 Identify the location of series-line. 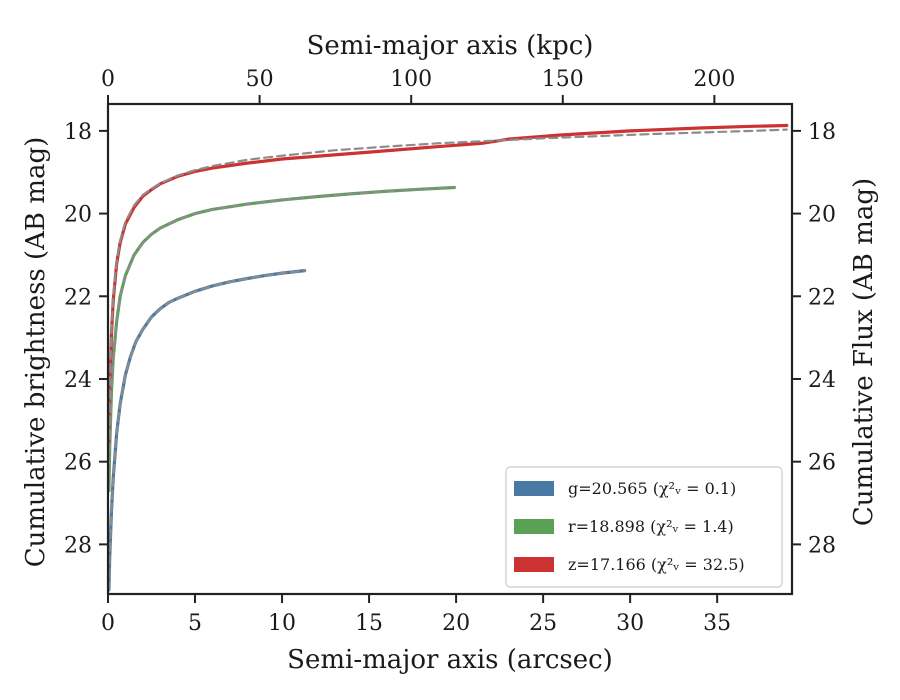
(207, 430).